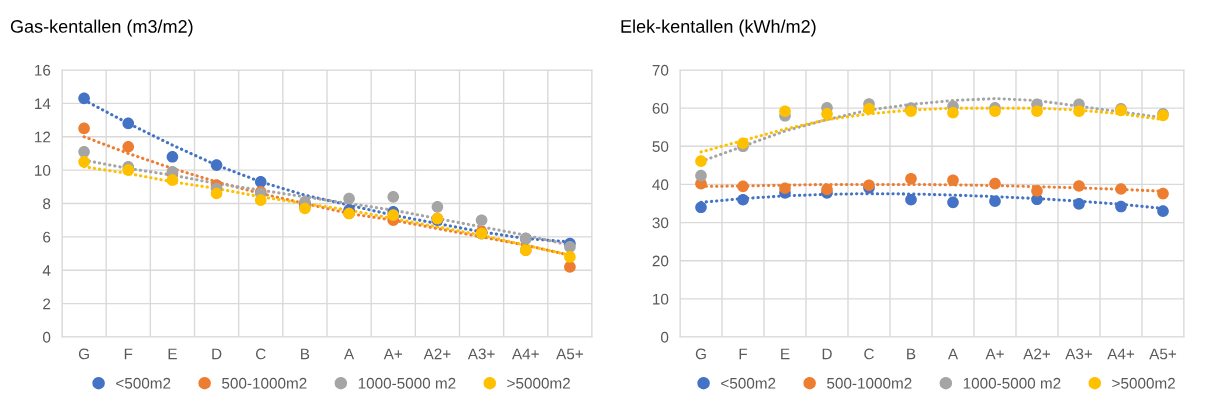  Describe the element at coordinates (47, 204) in the screenshot. I see `y-tick-label: 8` at that location.